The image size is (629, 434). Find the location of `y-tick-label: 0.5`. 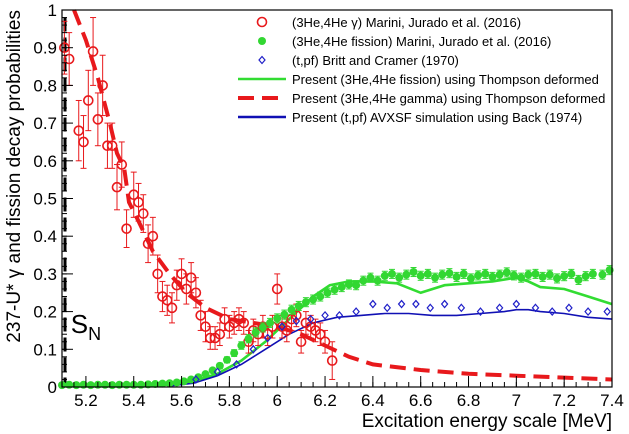

y-tick-label: 0.5 is located at coordinates (45, 199).